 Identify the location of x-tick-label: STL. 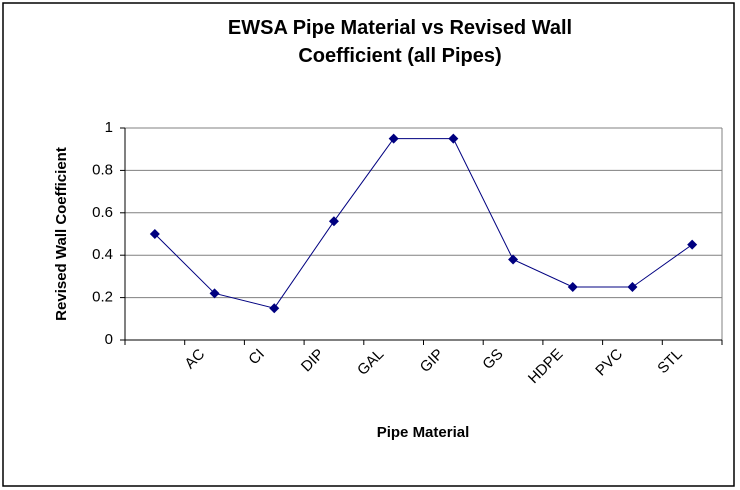
(669, 361).